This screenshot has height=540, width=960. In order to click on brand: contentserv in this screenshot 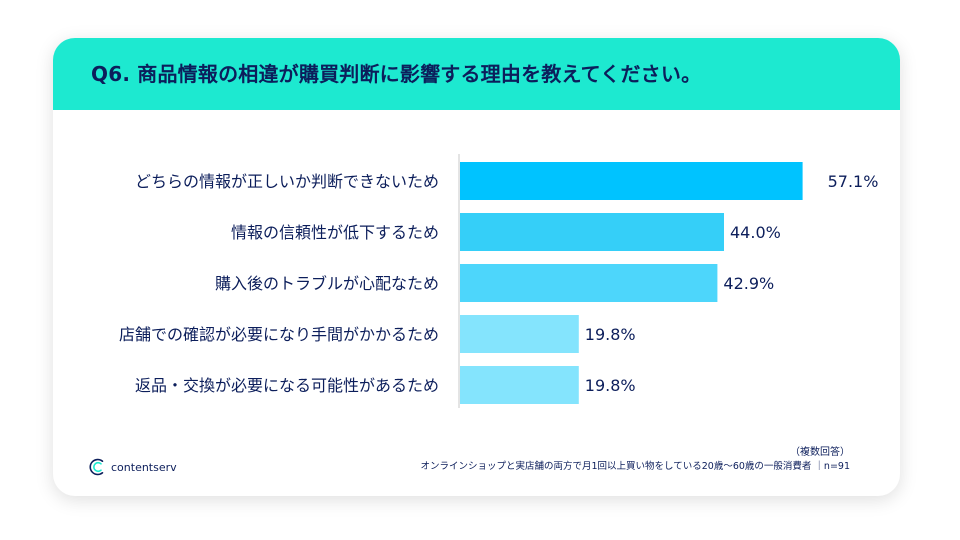, I will do `click(133, 467)`.